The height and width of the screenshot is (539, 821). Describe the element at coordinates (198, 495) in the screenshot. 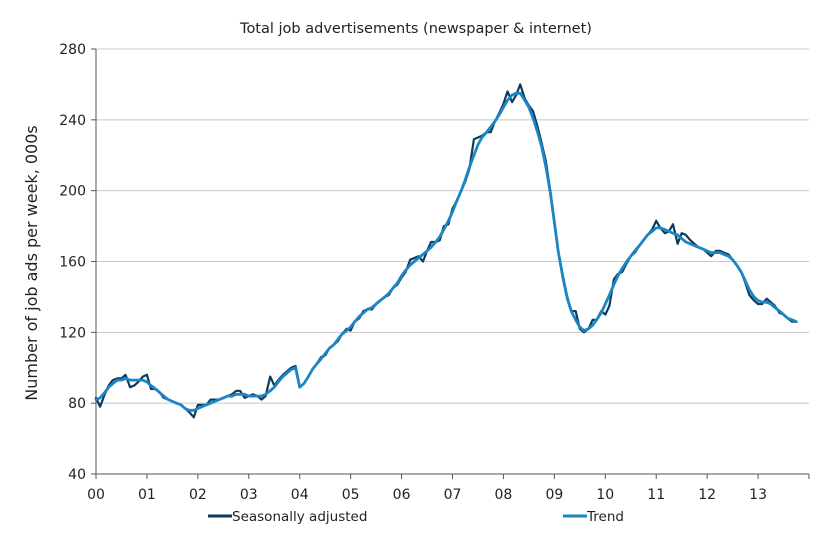

I see `x-tick-label: 02` at that location.